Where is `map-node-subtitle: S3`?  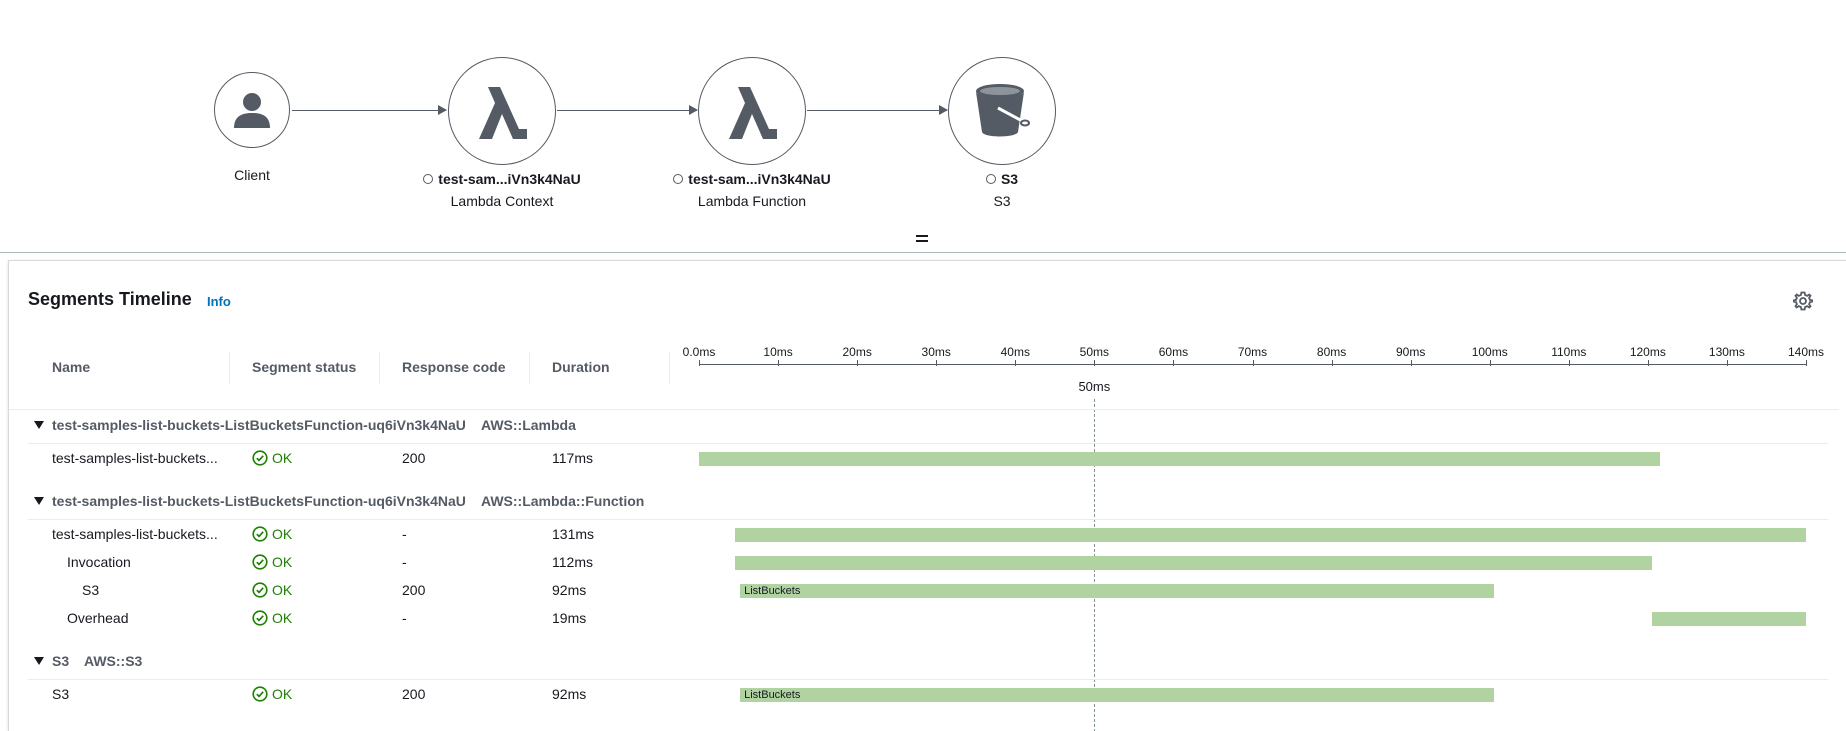 map-node-subtitle: S3 is located at coordinates (1002, 201).